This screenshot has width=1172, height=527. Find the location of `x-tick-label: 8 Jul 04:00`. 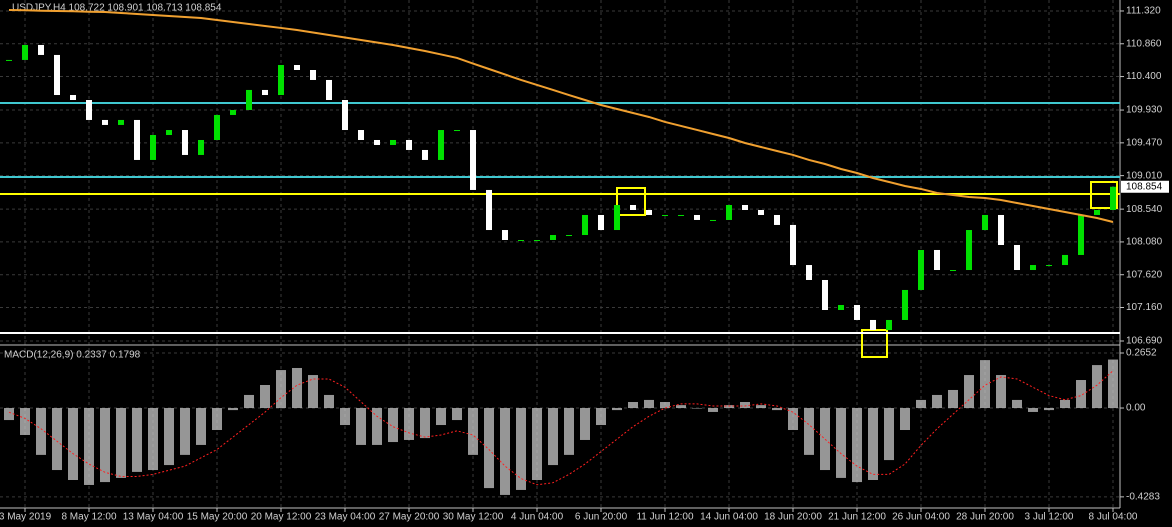

x-tick-label: 8 Jul 04:00 is located at coordinates (1113, 517).